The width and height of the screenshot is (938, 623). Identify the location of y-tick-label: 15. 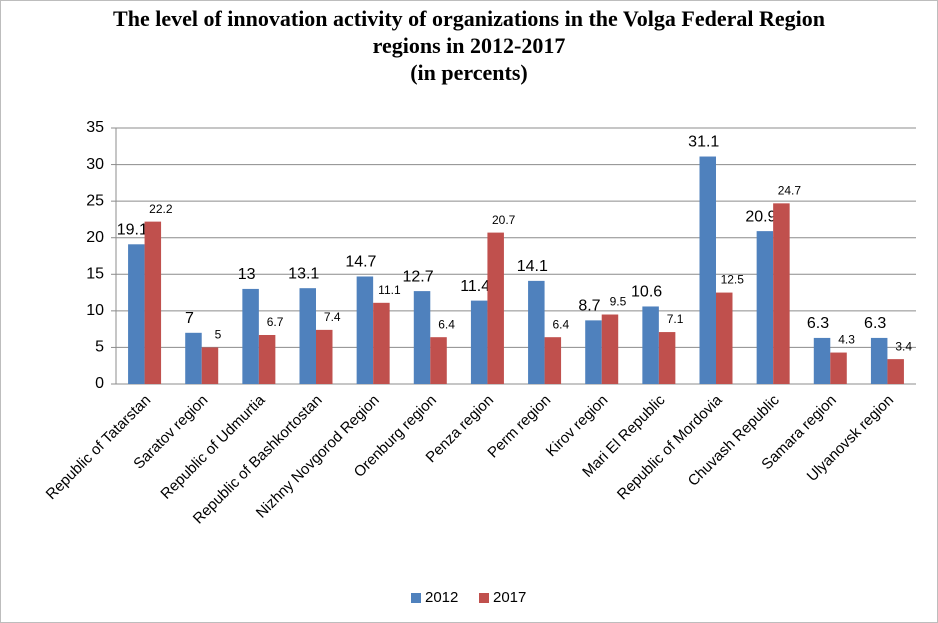
(95, 274).